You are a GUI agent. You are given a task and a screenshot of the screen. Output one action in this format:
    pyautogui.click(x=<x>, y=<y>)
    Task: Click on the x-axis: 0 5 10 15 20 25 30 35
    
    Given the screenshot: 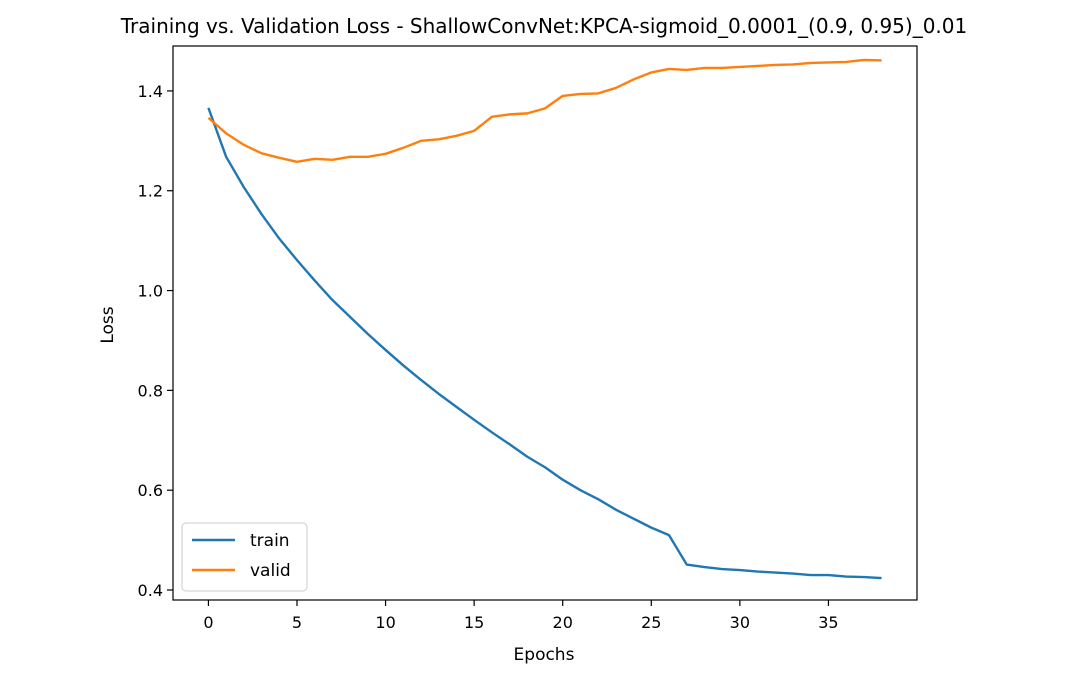 What is the action you would take?
    pyautogui.click(x=521, y=616)
    